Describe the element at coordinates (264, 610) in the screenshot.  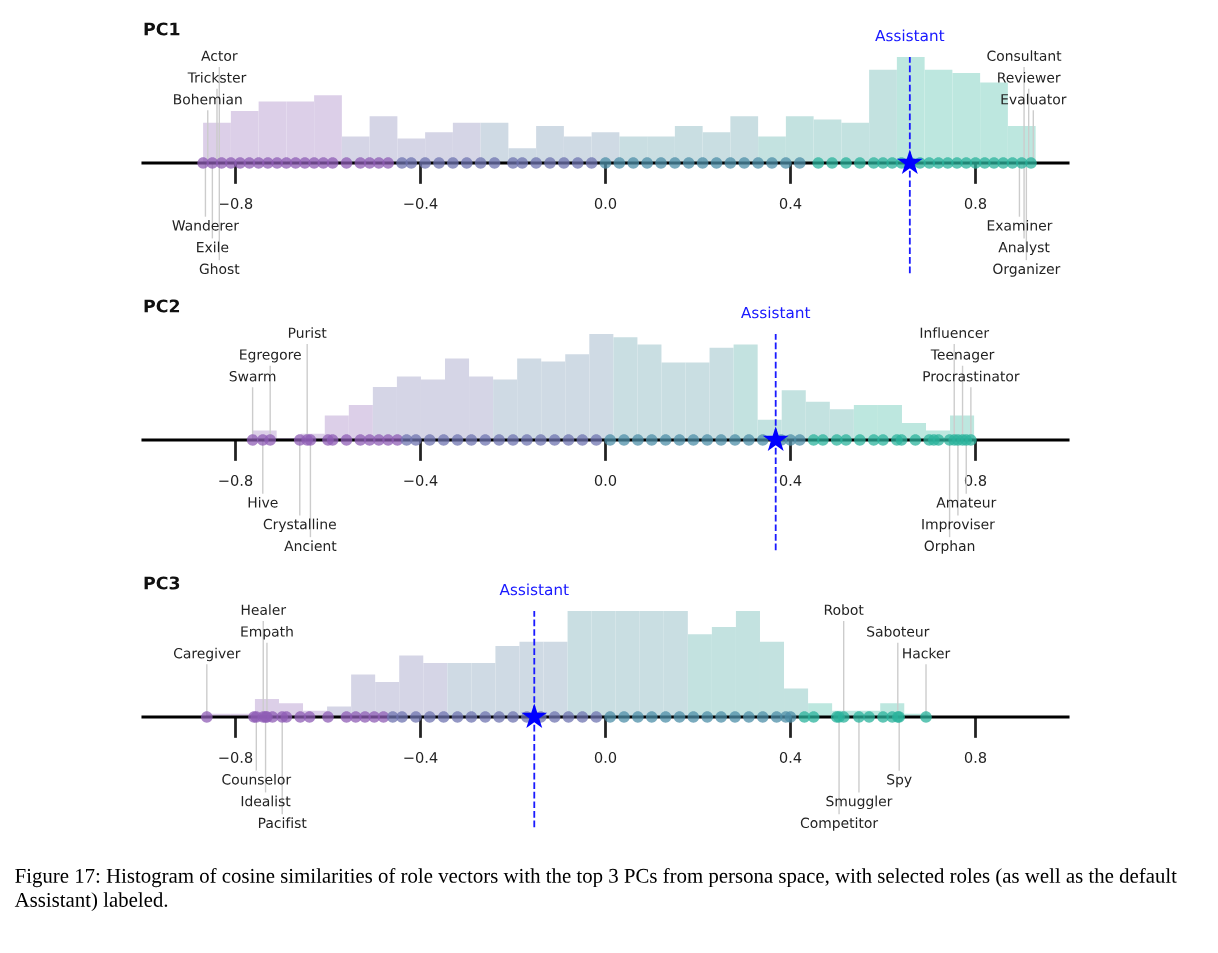
I see `annotation: Healer` at that location.